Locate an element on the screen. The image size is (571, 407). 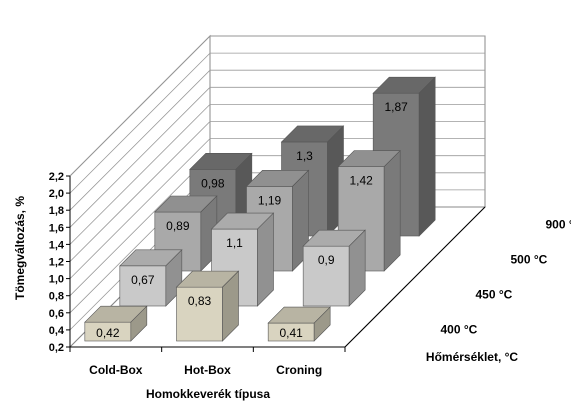
data-label: 1,19 is located at coordinates (270, 200).